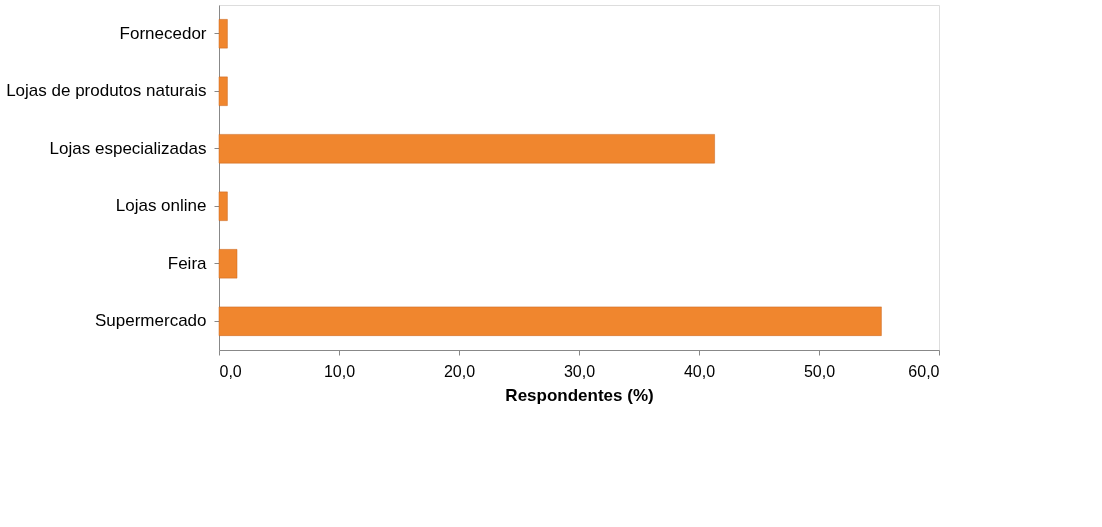  I want to click on x-tick-label: 20,0, so click(459, 371).